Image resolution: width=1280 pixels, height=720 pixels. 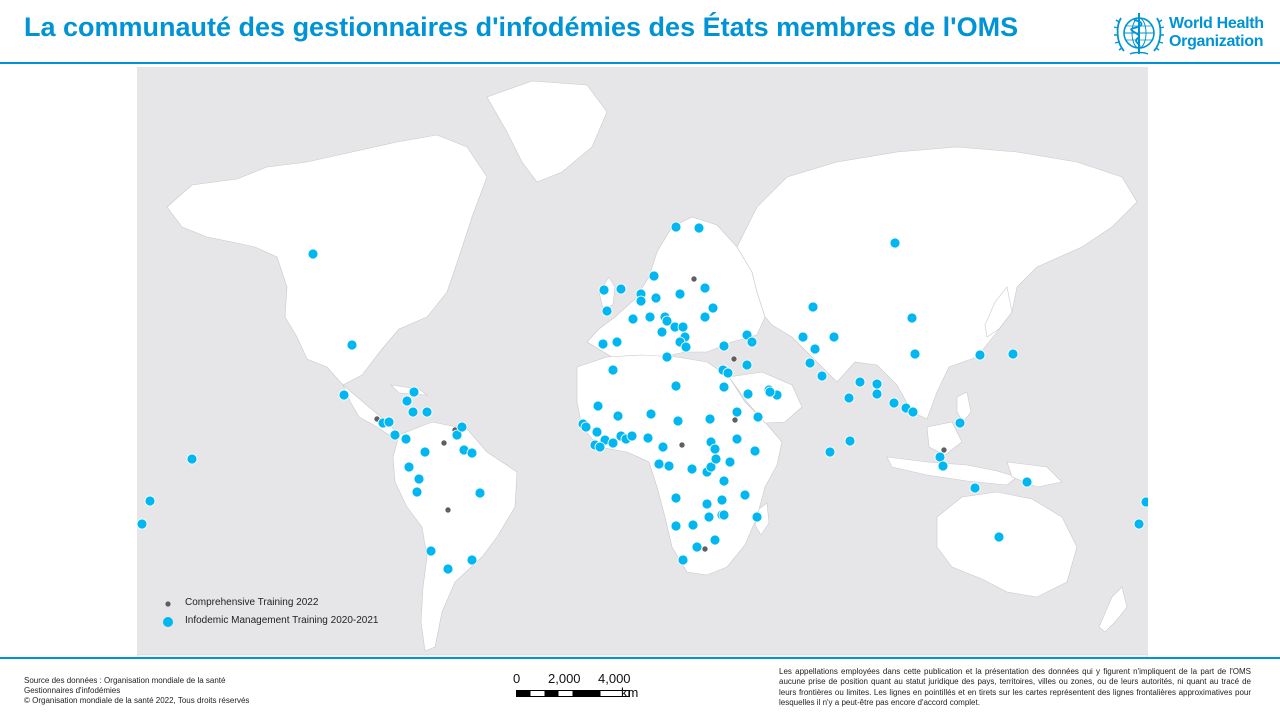 I want to click on legend-label: Comprehensive Training 2022, so click(x=252, y=602).